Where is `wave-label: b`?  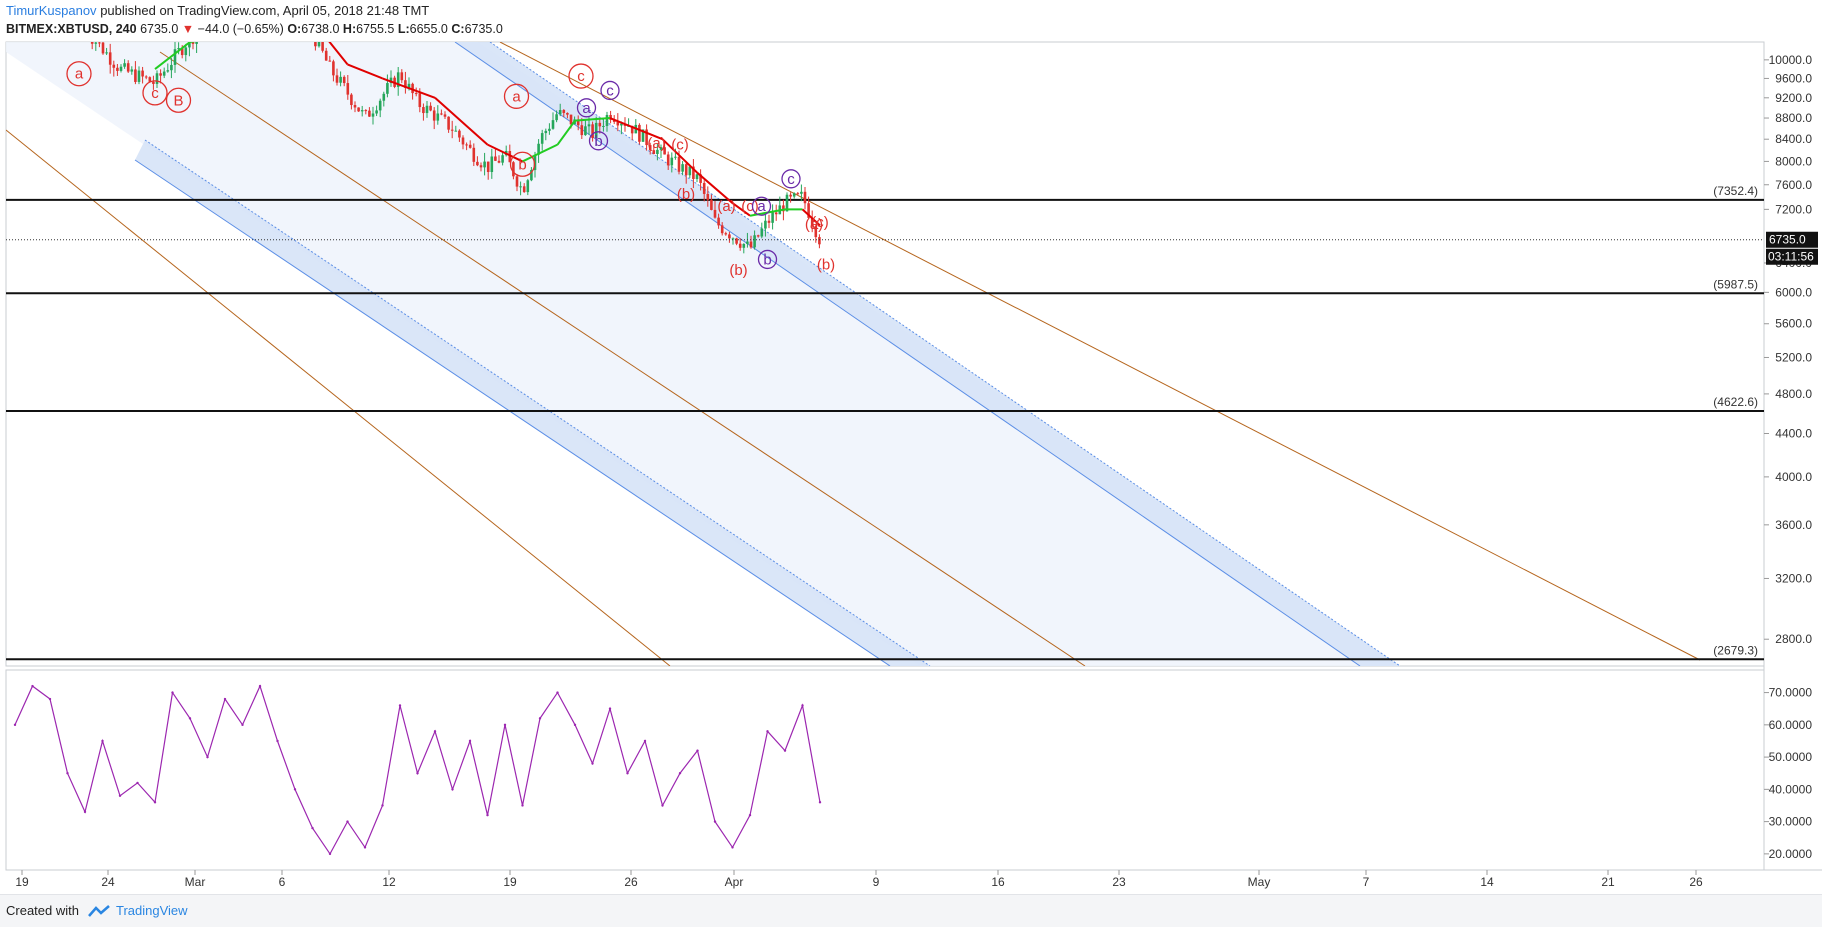
wave-label: b is located at coordinates (522, 164).